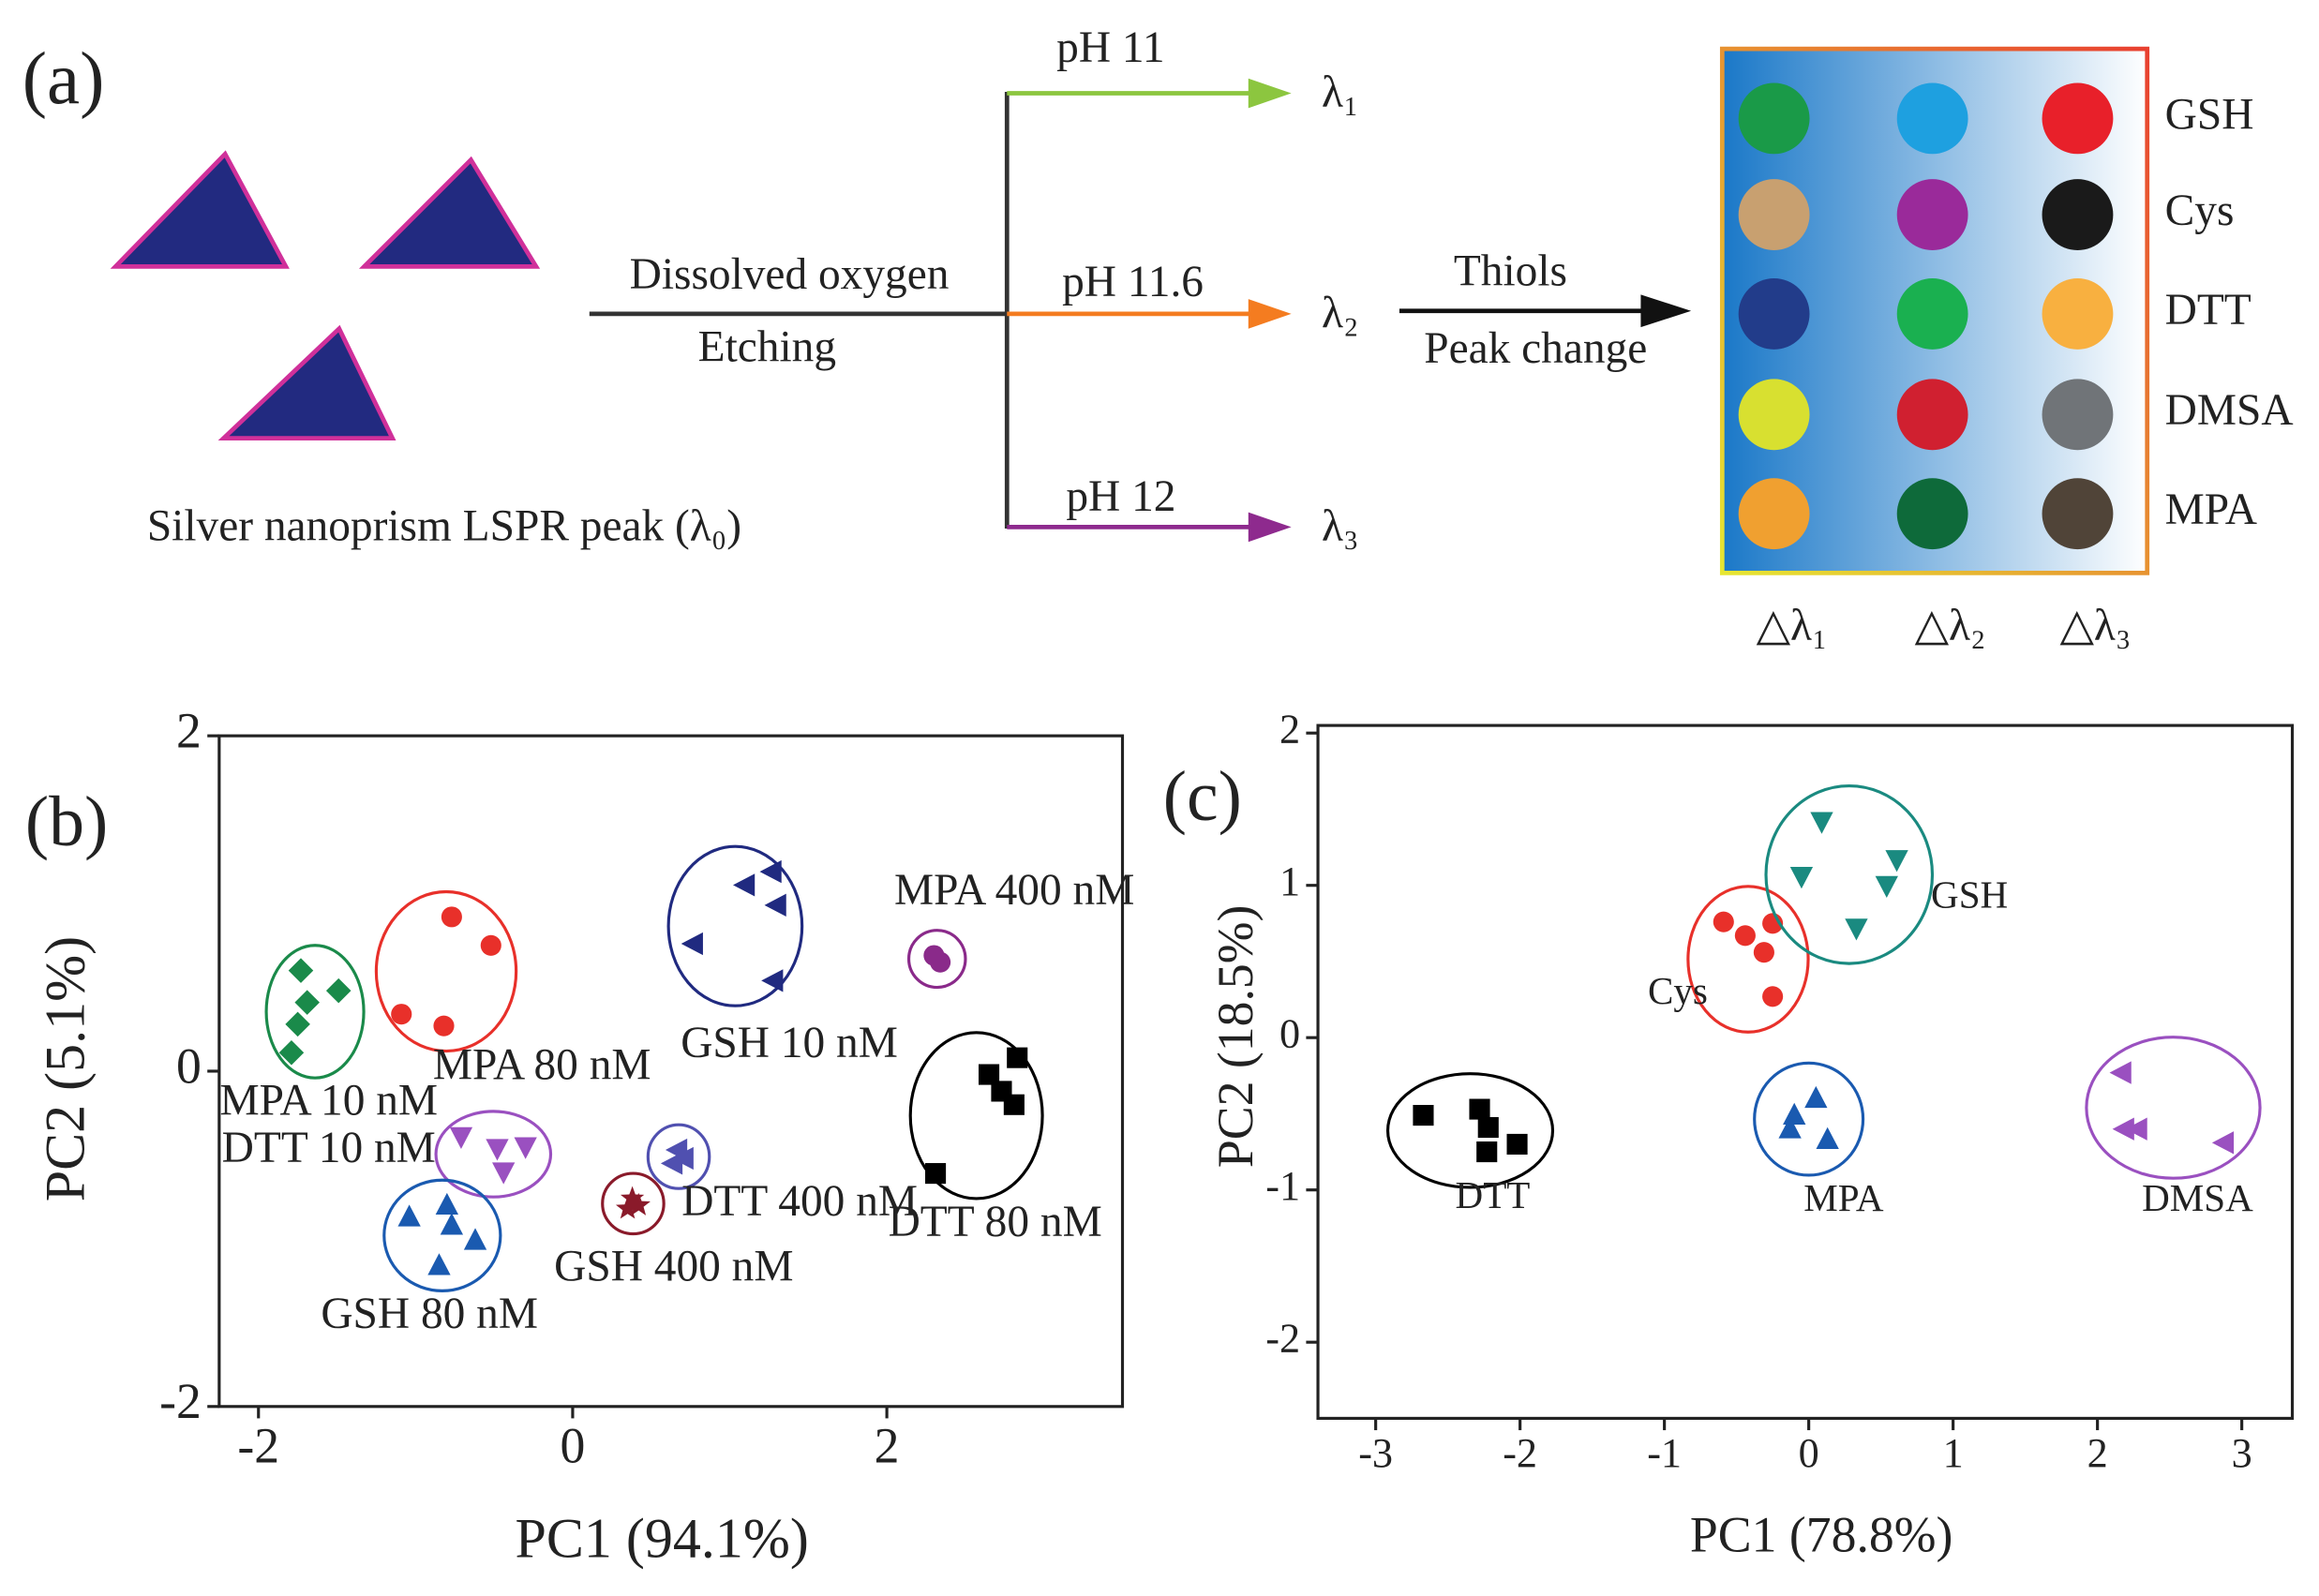 The height and width of the screenshot is (1596, 2319). I want to click on y-tick-label: 0, so click(189, 1065).